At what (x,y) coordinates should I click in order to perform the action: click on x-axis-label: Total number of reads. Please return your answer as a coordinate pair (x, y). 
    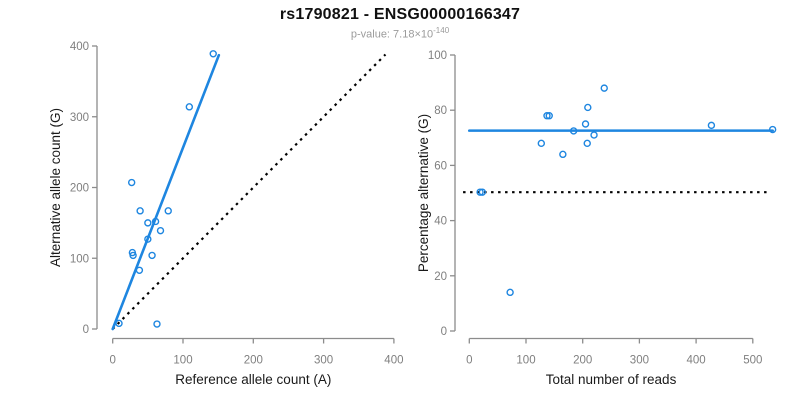
    Looking at the image, I should click on (611, 379).